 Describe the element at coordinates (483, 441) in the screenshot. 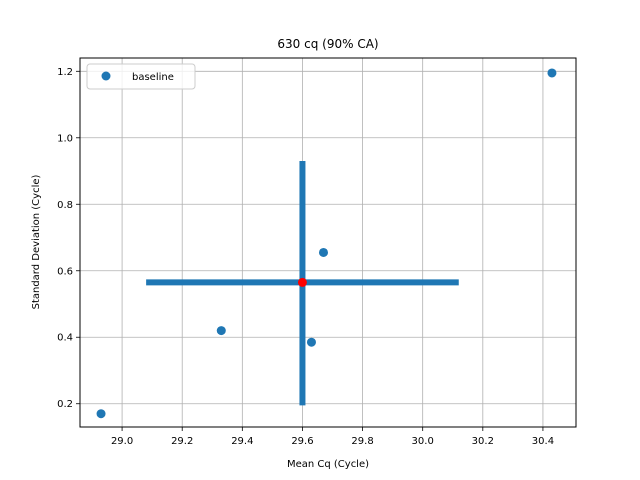

I see `x-tick-label: 30.2` at that location.